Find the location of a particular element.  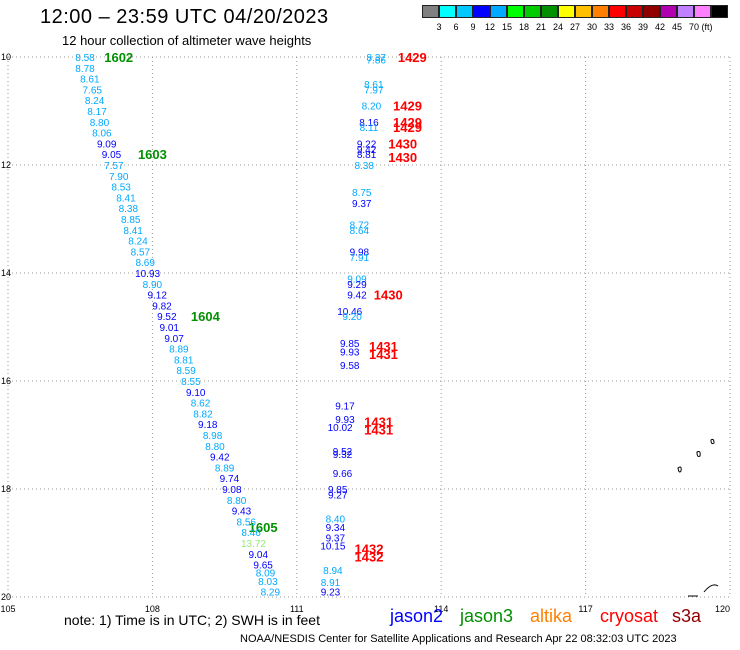

wave-height-value: 9.05 is located at coordinates (112, 155).